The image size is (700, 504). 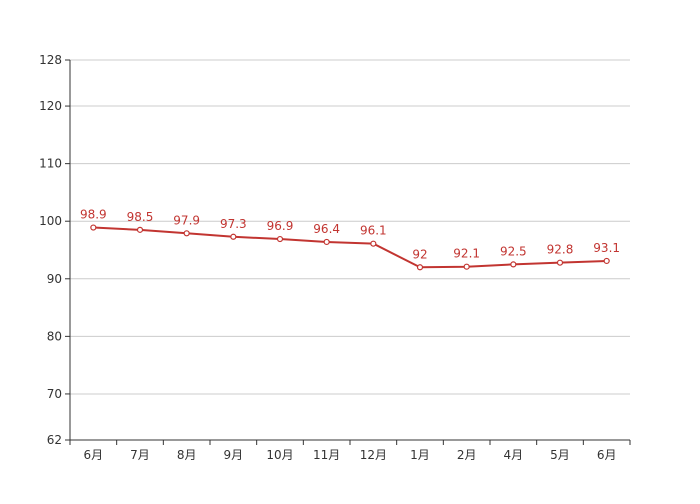 What do you see at coordinates (140, 217) in the screenshot?
I see `data-label: 98.5` at bounding box center [140, 217].